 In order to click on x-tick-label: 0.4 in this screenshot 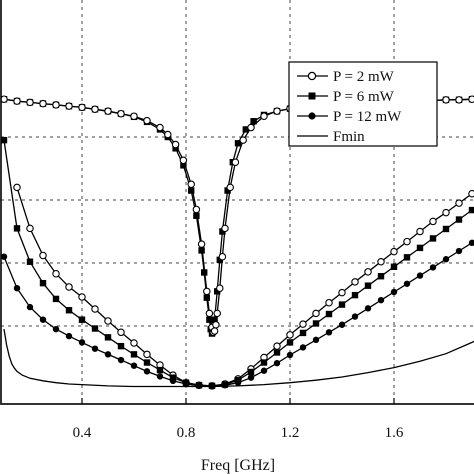, I will do `click(82, 433)`.